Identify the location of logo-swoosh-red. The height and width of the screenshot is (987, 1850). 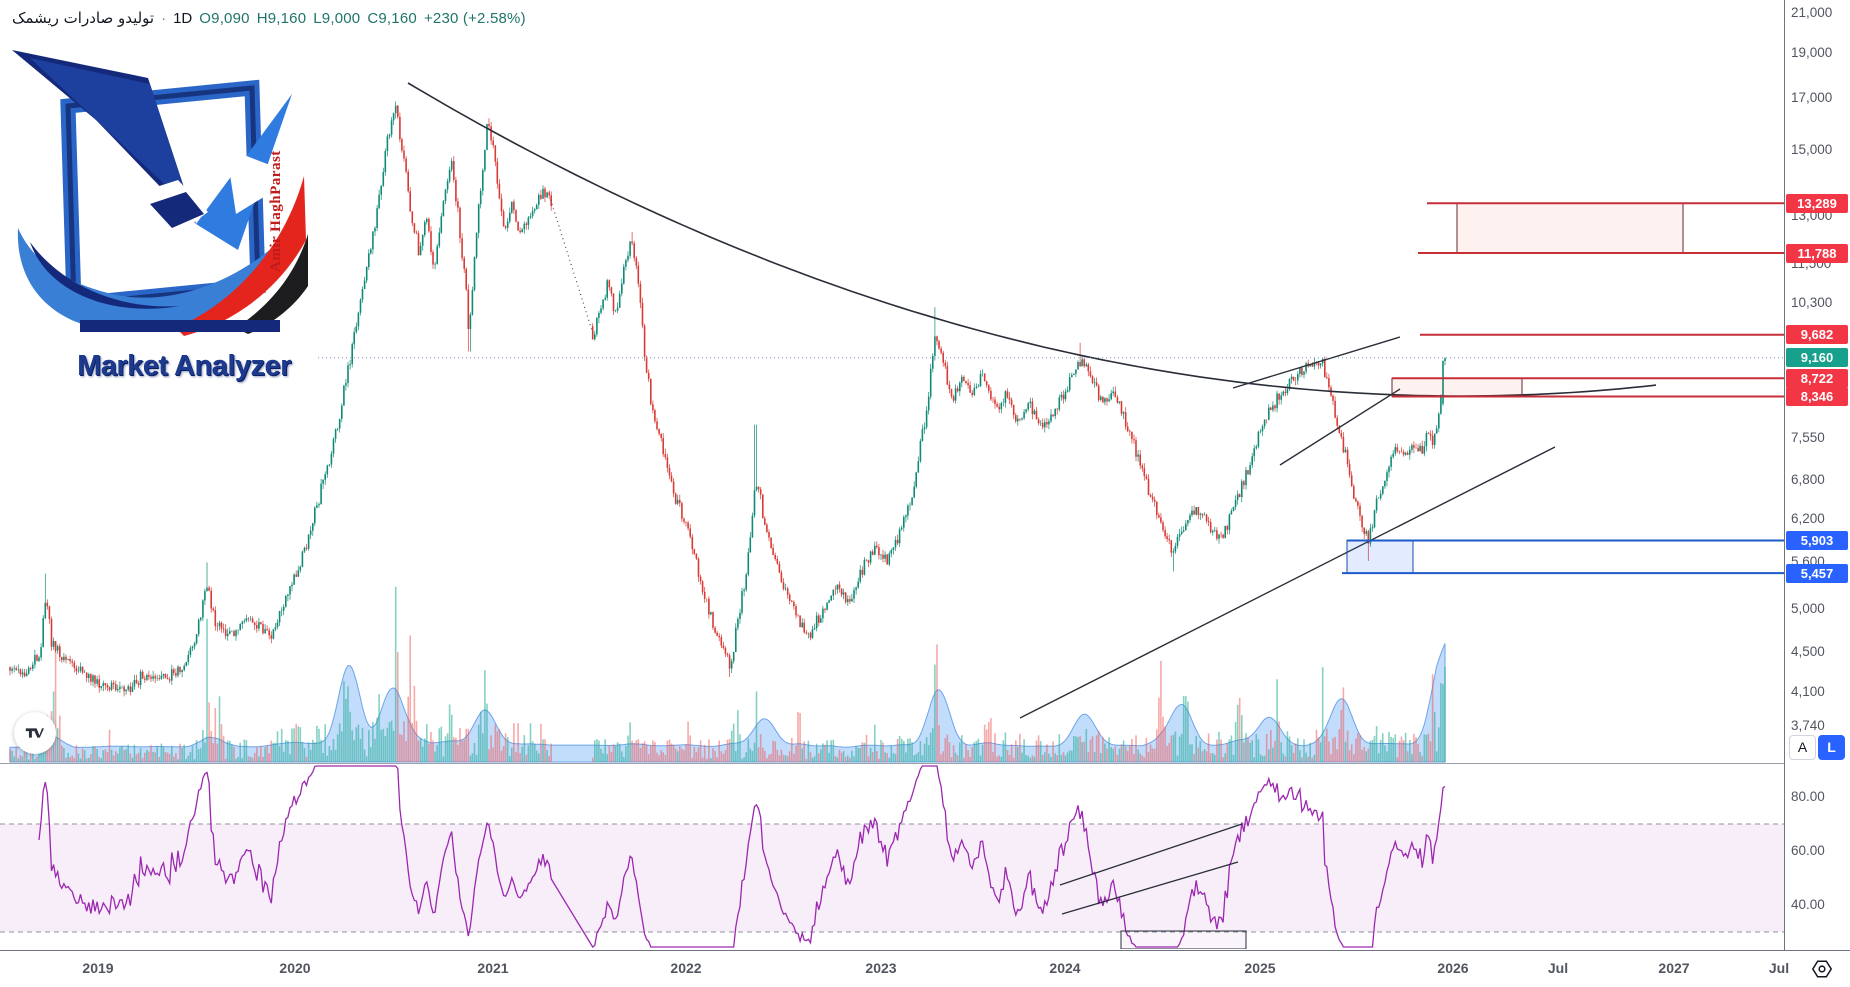
(241, 256).